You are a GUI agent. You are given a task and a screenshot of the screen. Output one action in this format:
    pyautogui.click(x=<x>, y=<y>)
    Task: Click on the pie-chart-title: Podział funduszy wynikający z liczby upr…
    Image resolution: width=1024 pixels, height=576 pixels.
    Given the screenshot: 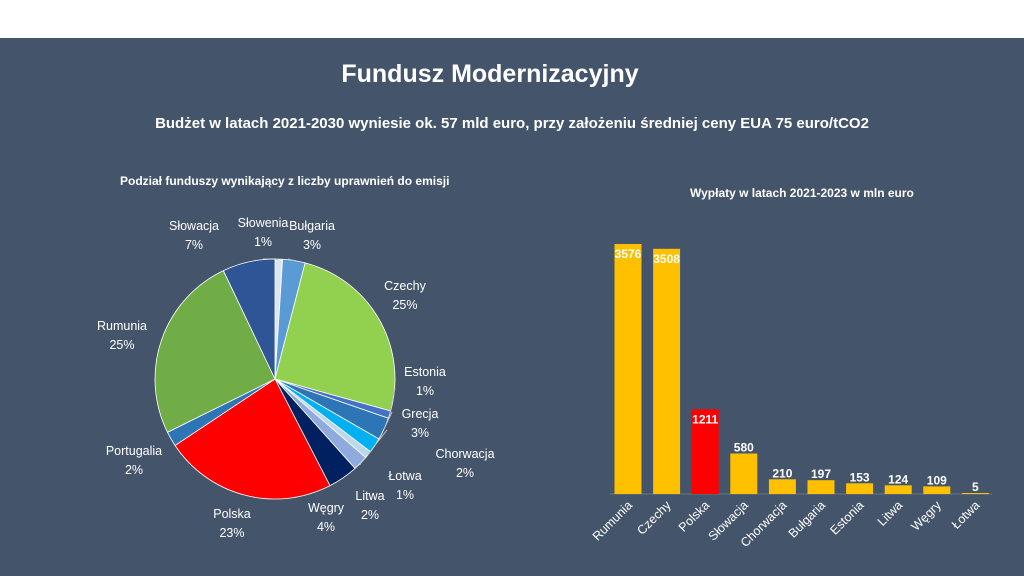 What is the action you would take?
    pyautogui.click(x=285, y=181)
    